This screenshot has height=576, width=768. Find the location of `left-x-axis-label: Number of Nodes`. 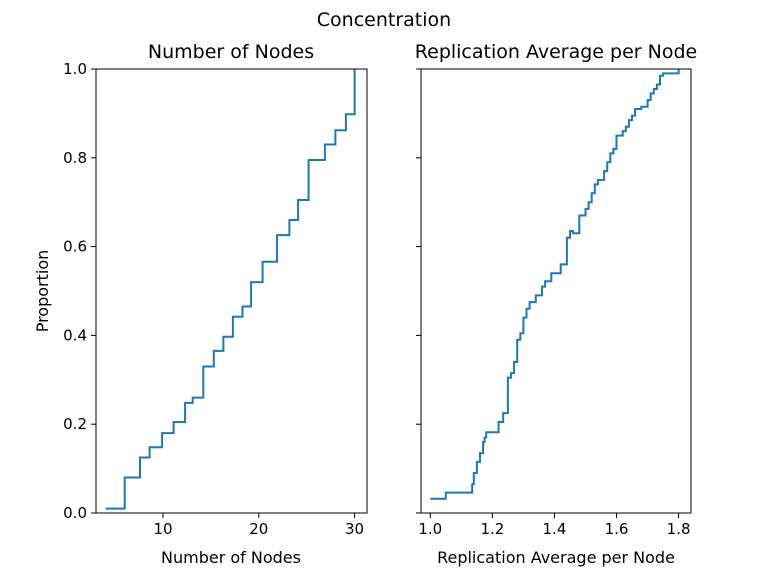

left-x-axis-label: Number of Nodes is located at coordinates (231, 557).